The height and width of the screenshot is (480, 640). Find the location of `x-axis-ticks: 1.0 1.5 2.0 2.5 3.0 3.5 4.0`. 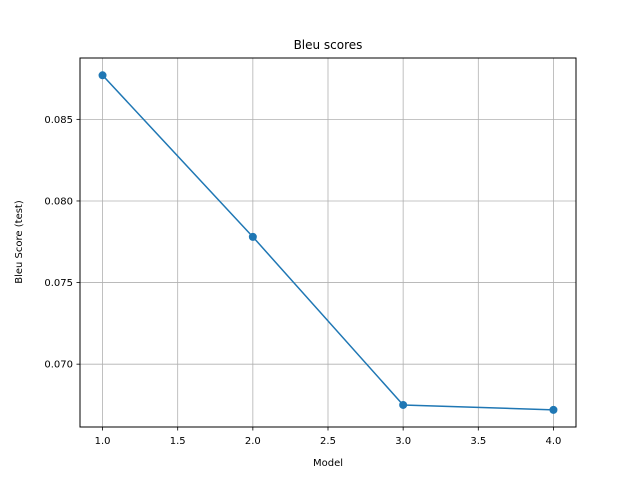

x-axis-ticks: 1.0 1.5 2.0 2.5 3.0 3.5 4.0 is located at coordinates (328, 437).